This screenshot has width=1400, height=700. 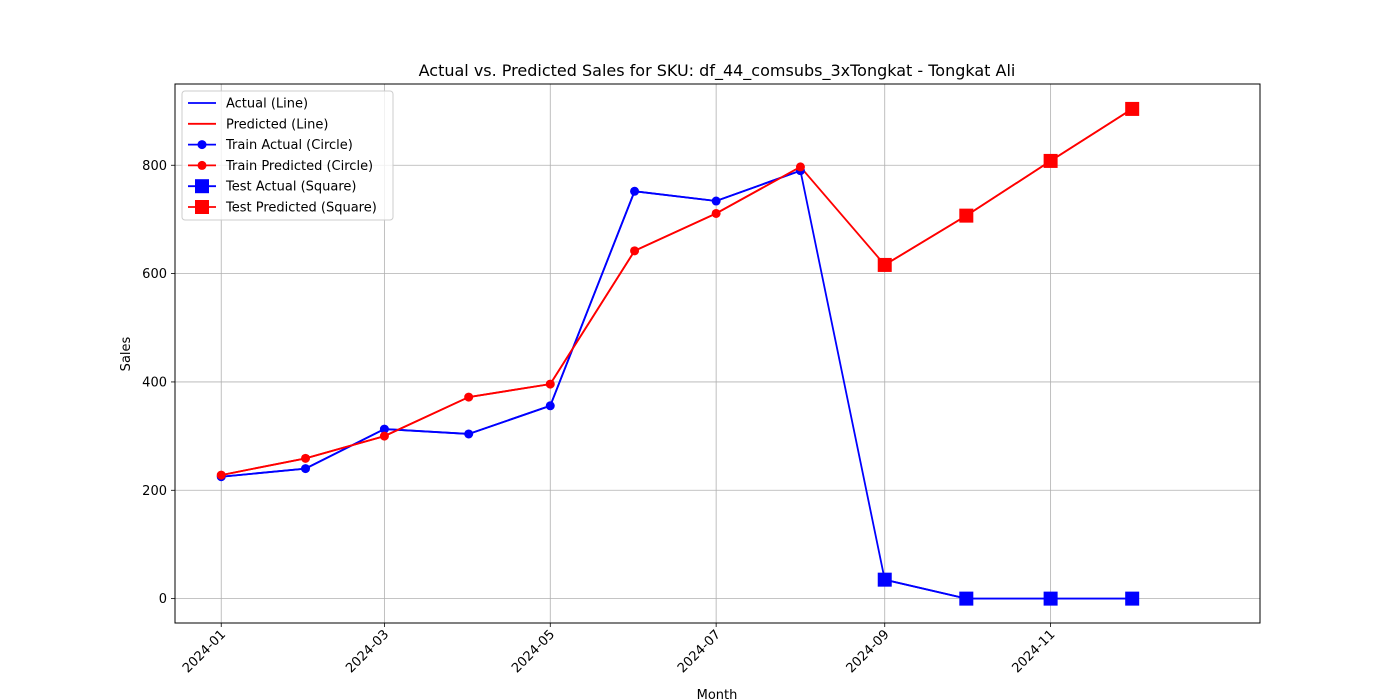 What do you see at coordinates (1033, 651) in the screenshot?
I see `x-tick-label: 2024-11` at bounding box center [1033, 651].